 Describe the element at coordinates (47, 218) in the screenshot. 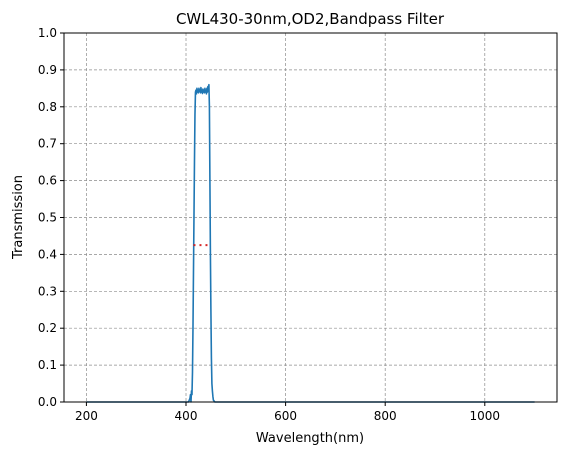

I see `y-tick-label: 0.5` at that location.